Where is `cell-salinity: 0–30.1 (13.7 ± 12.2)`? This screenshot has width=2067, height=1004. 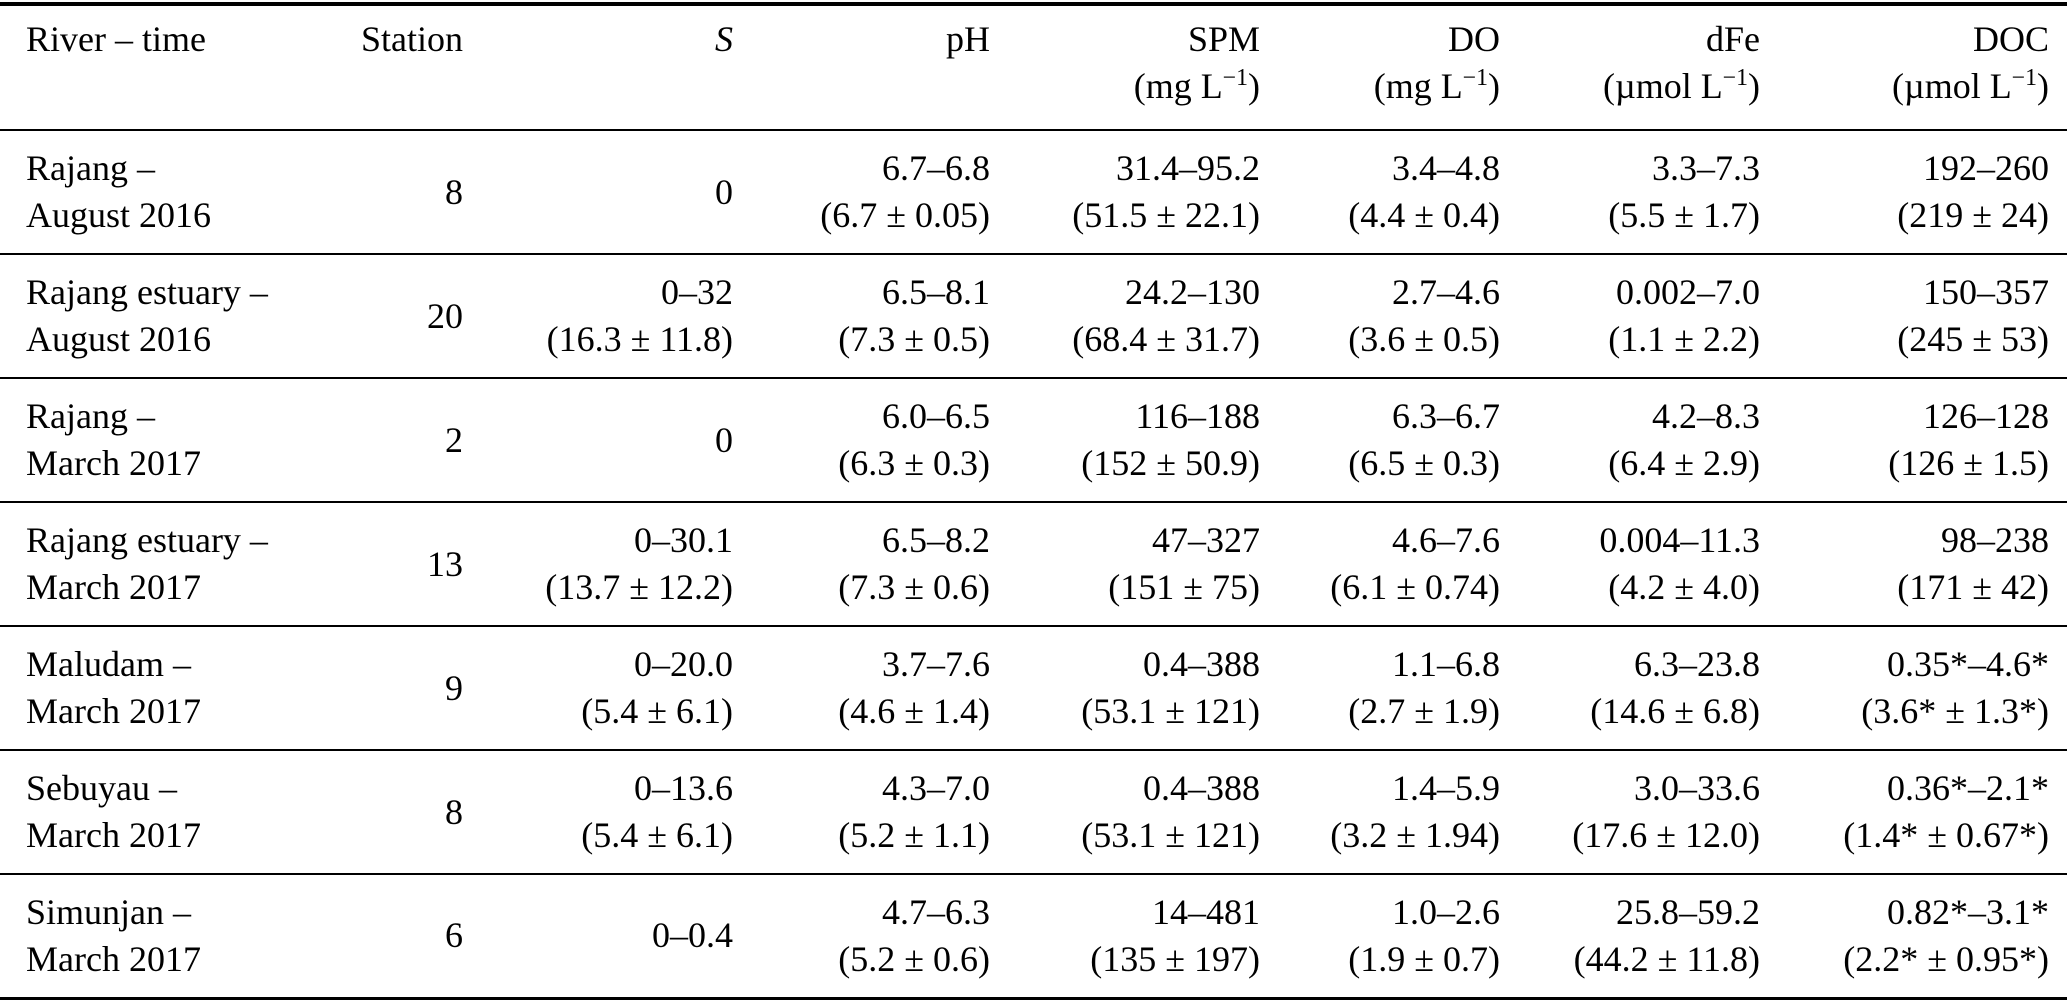
cell-salinity: 0–30.1 (13.7 ± 12.2) is located at coordinates (598, 564).